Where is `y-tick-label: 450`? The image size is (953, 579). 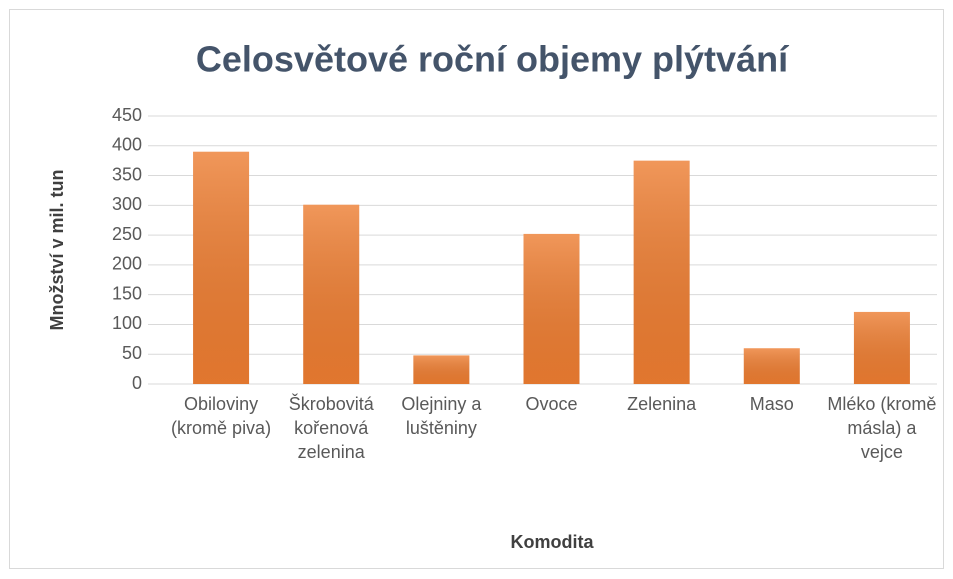
y-tick-label: 450 is located at coordinates (127, 115).